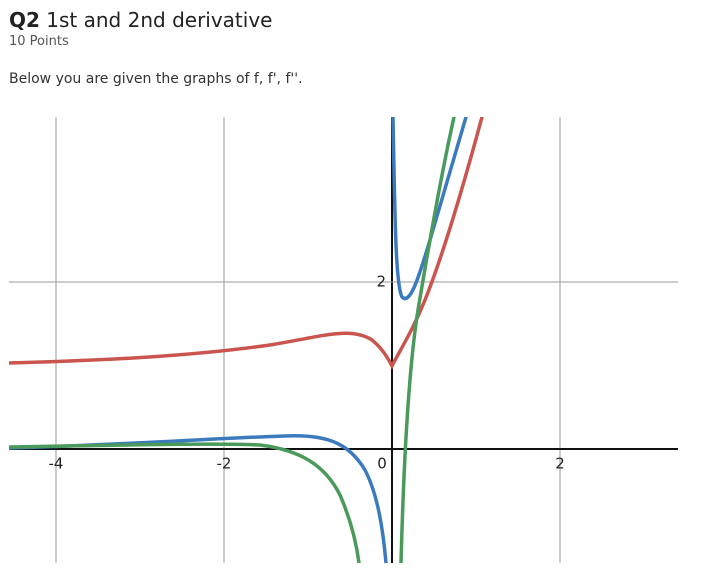 The width and height of the screenshot is (707, 587). I want to click on question-header: Q2 1st and 2nd derivative 10 Points, so click(140, 28).